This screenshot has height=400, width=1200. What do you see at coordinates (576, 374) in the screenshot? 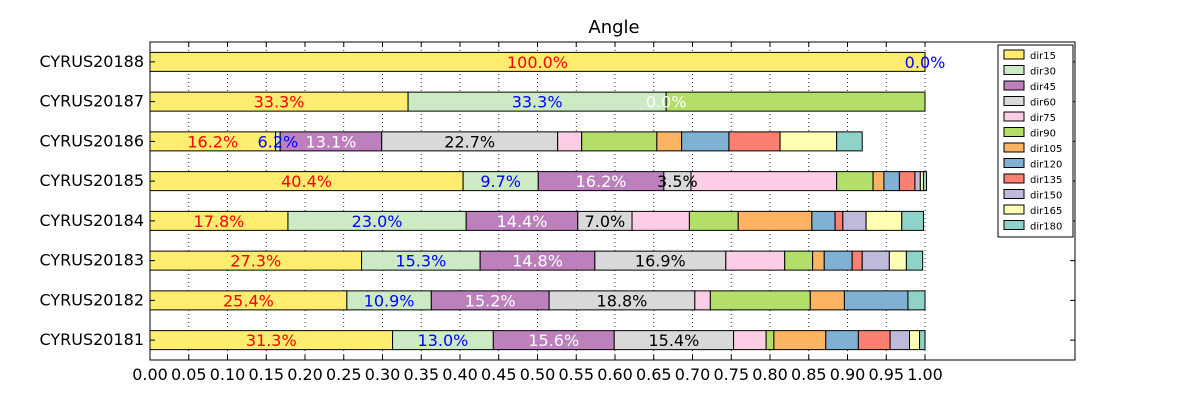
I see `x-tick-label: 0.55` at bounding box center [576, 374].